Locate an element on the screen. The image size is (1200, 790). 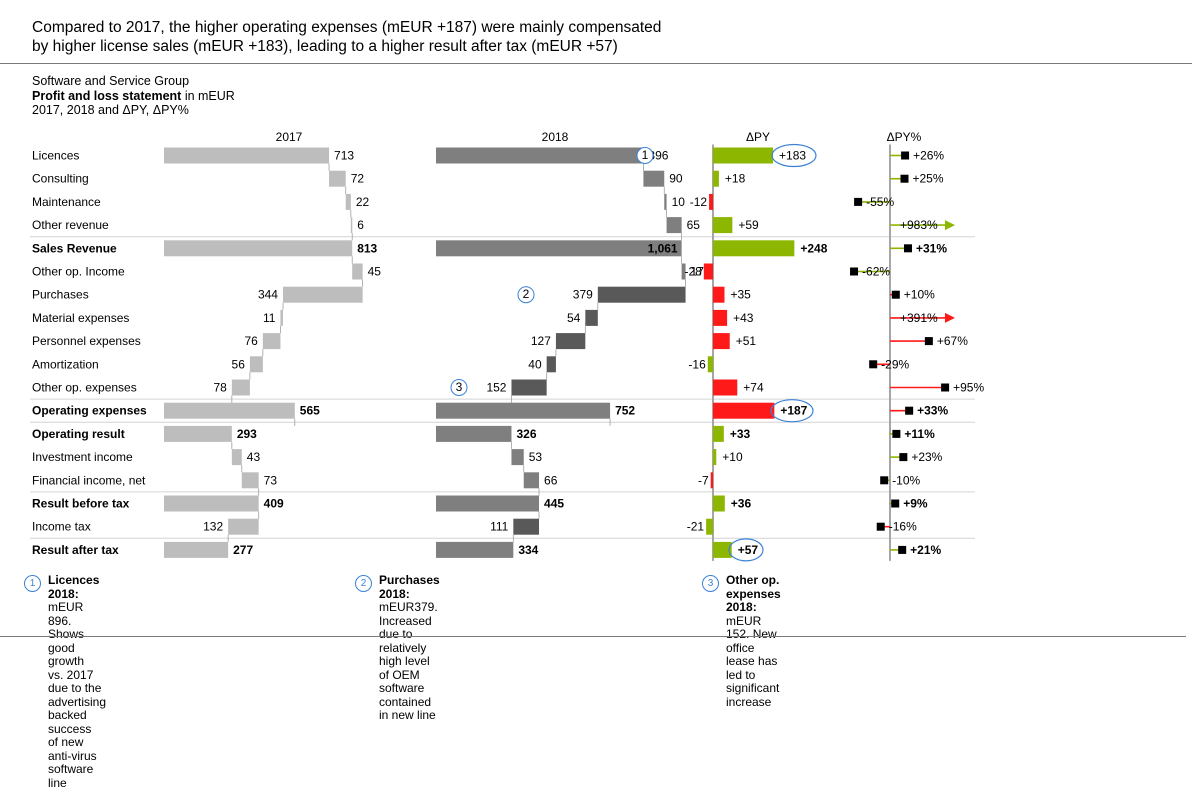
bar-value-label: 293 is located at coordinates (247, 434).